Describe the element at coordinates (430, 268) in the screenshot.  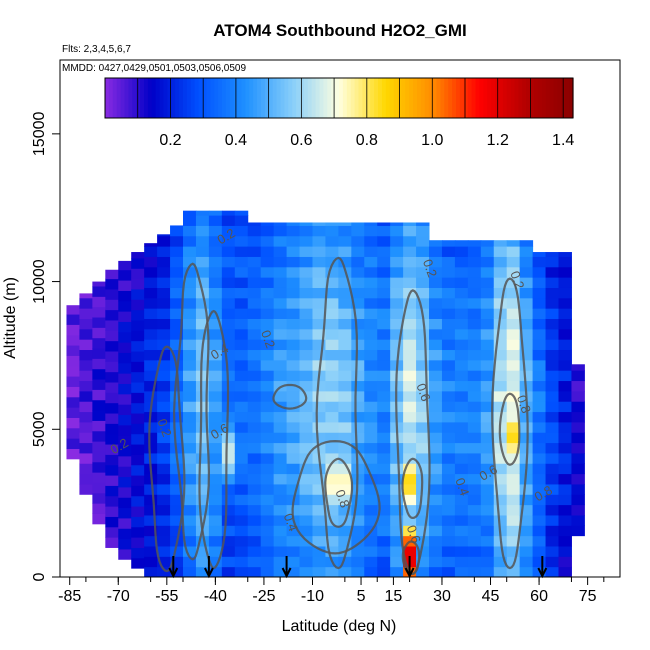
I see `contour-label: 0.2` at that location.